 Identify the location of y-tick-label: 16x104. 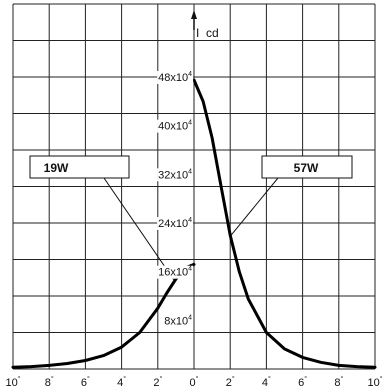
(175, 272).